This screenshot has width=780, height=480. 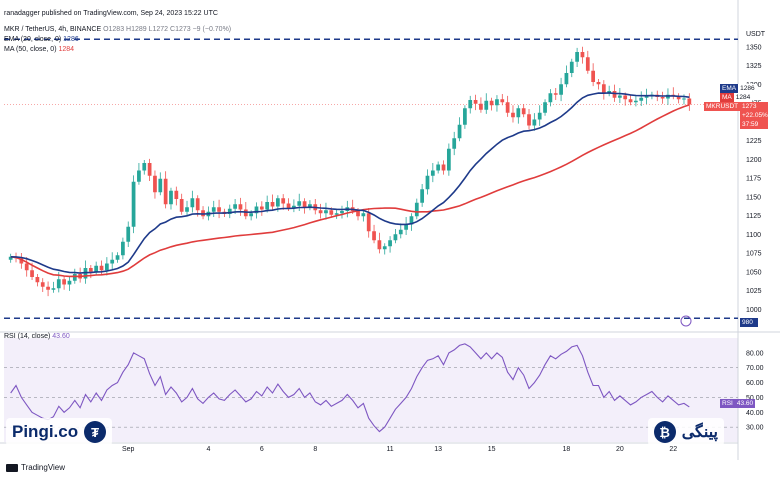 I want to click on tradingview-logo: TradingView, so click(x=35, y=467).